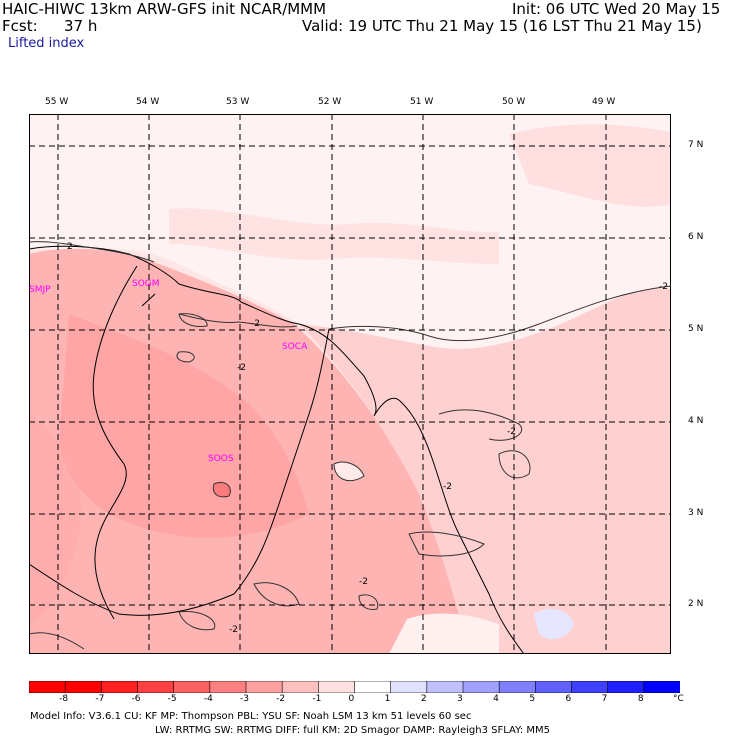 The height and width of the screenshot is (740, 740). Describe the element at coordinates (514, 102) in the screenshot. I see `lon-label-50w: 50 W` at that location.